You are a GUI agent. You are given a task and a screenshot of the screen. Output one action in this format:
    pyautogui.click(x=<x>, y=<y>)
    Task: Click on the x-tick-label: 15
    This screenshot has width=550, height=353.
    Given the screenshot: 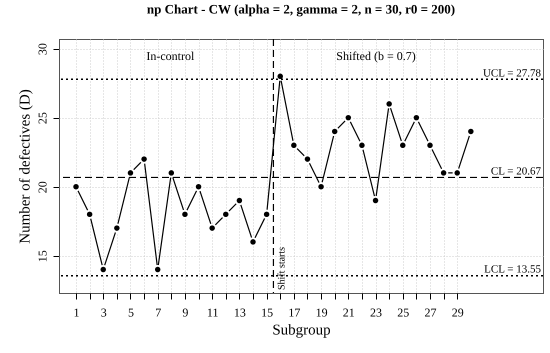 What is the action you would take?
    pyautogui.click(x=267, y=313)
    